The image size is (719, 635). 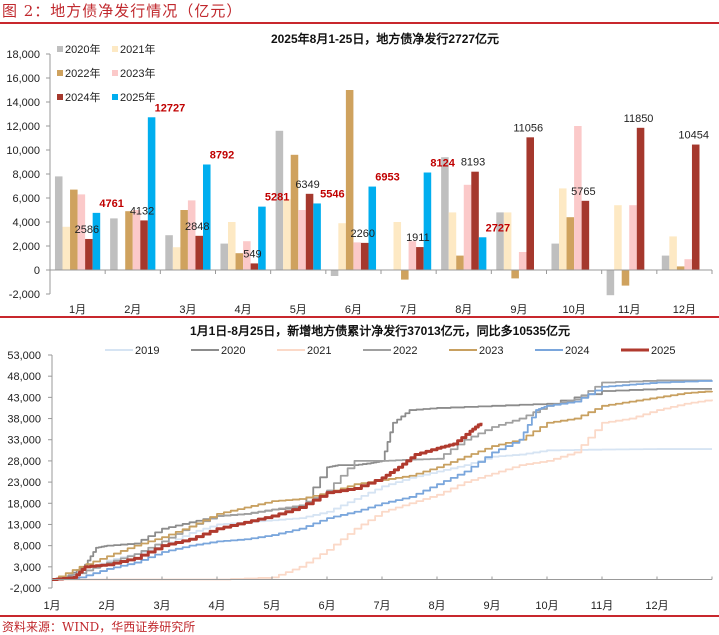 What do you see at coordinates (206, 217) in the screenshot?
I see `bar-2025年-3月` at bounding box center [206, 217].